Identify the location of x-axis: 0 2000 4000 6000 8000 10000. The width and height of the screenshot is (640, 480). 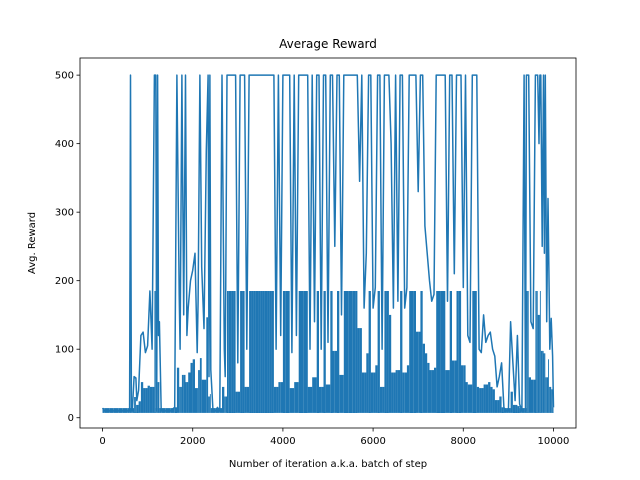
(334, 437).